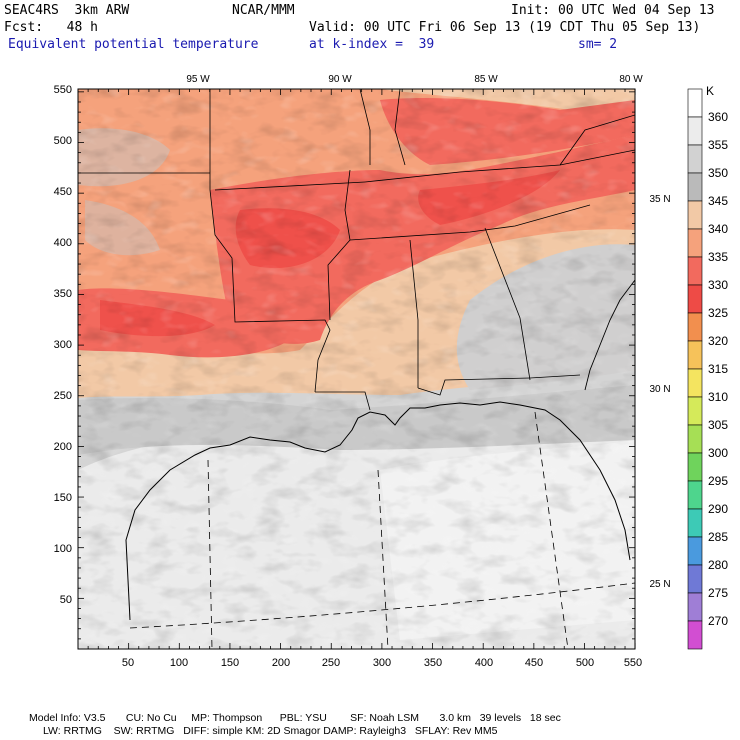 This screenshot has height=740, width=740. What do you see at coordinates (63, 192) in the screenshot?
I see `y-tick-450: 450` at bounding box center [63, 192].